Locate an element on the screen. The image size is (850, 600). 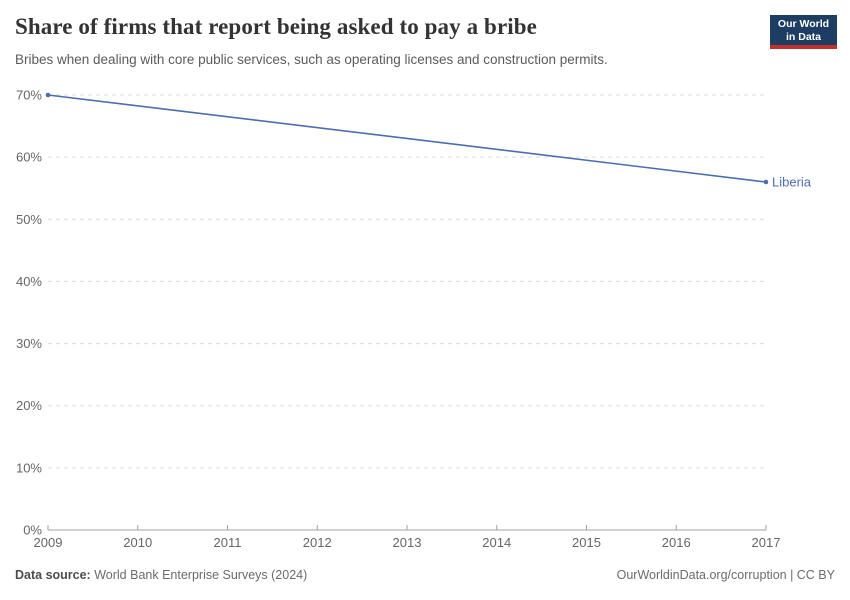
owid-logo-line2: in Data is located at coordinates (803, 36).